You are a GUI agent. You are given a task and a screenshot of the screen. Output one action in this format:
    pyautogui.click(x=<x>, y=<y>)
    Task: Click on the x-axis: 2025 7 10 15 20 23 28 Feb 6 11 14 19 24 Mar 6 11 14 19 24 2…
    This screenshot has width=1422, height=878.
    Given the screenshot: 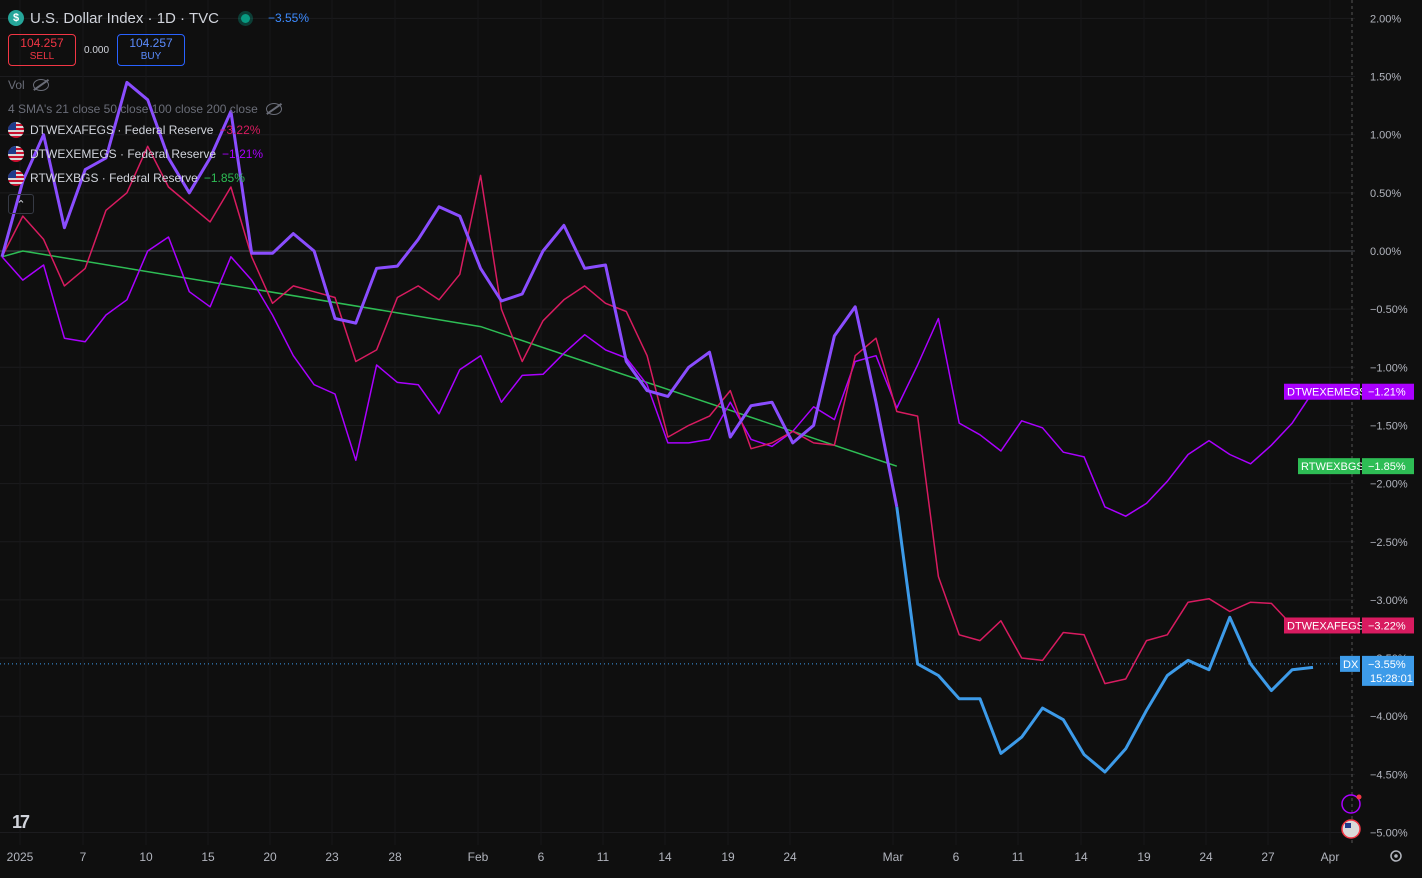 What is the action you would take?
    pyautogui.click(x=711, y=861)
    